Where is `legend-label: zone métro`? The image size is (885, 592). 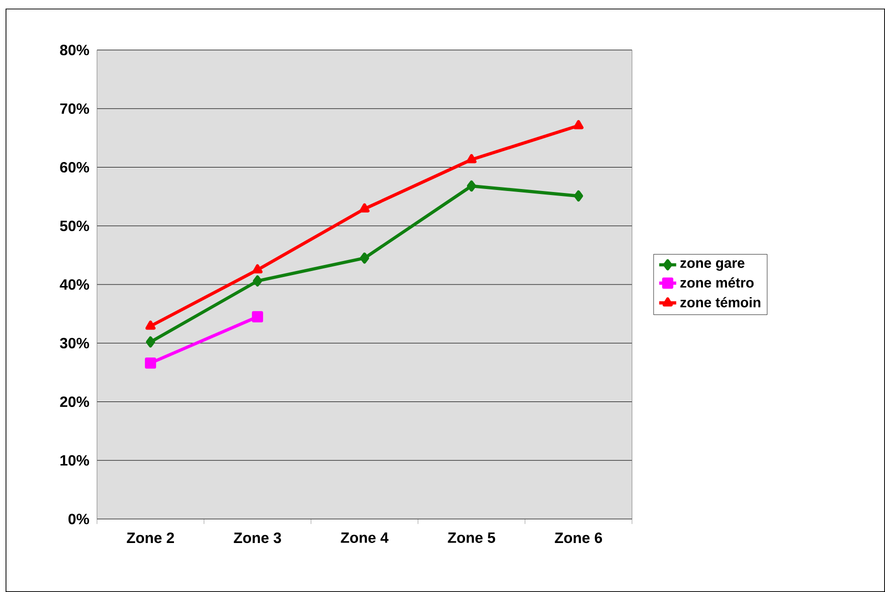
legend-label: zone métro is located at coordinates (717, 282).